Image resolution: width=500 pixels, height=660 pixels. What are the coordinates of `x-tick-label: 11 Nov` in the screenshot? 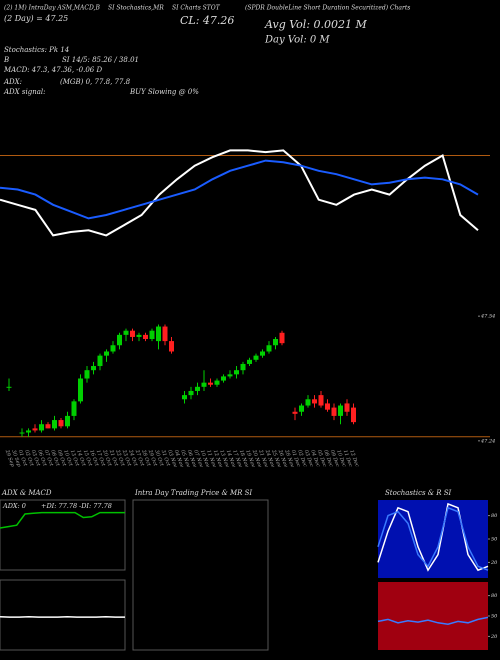 It's located at (211, 458).